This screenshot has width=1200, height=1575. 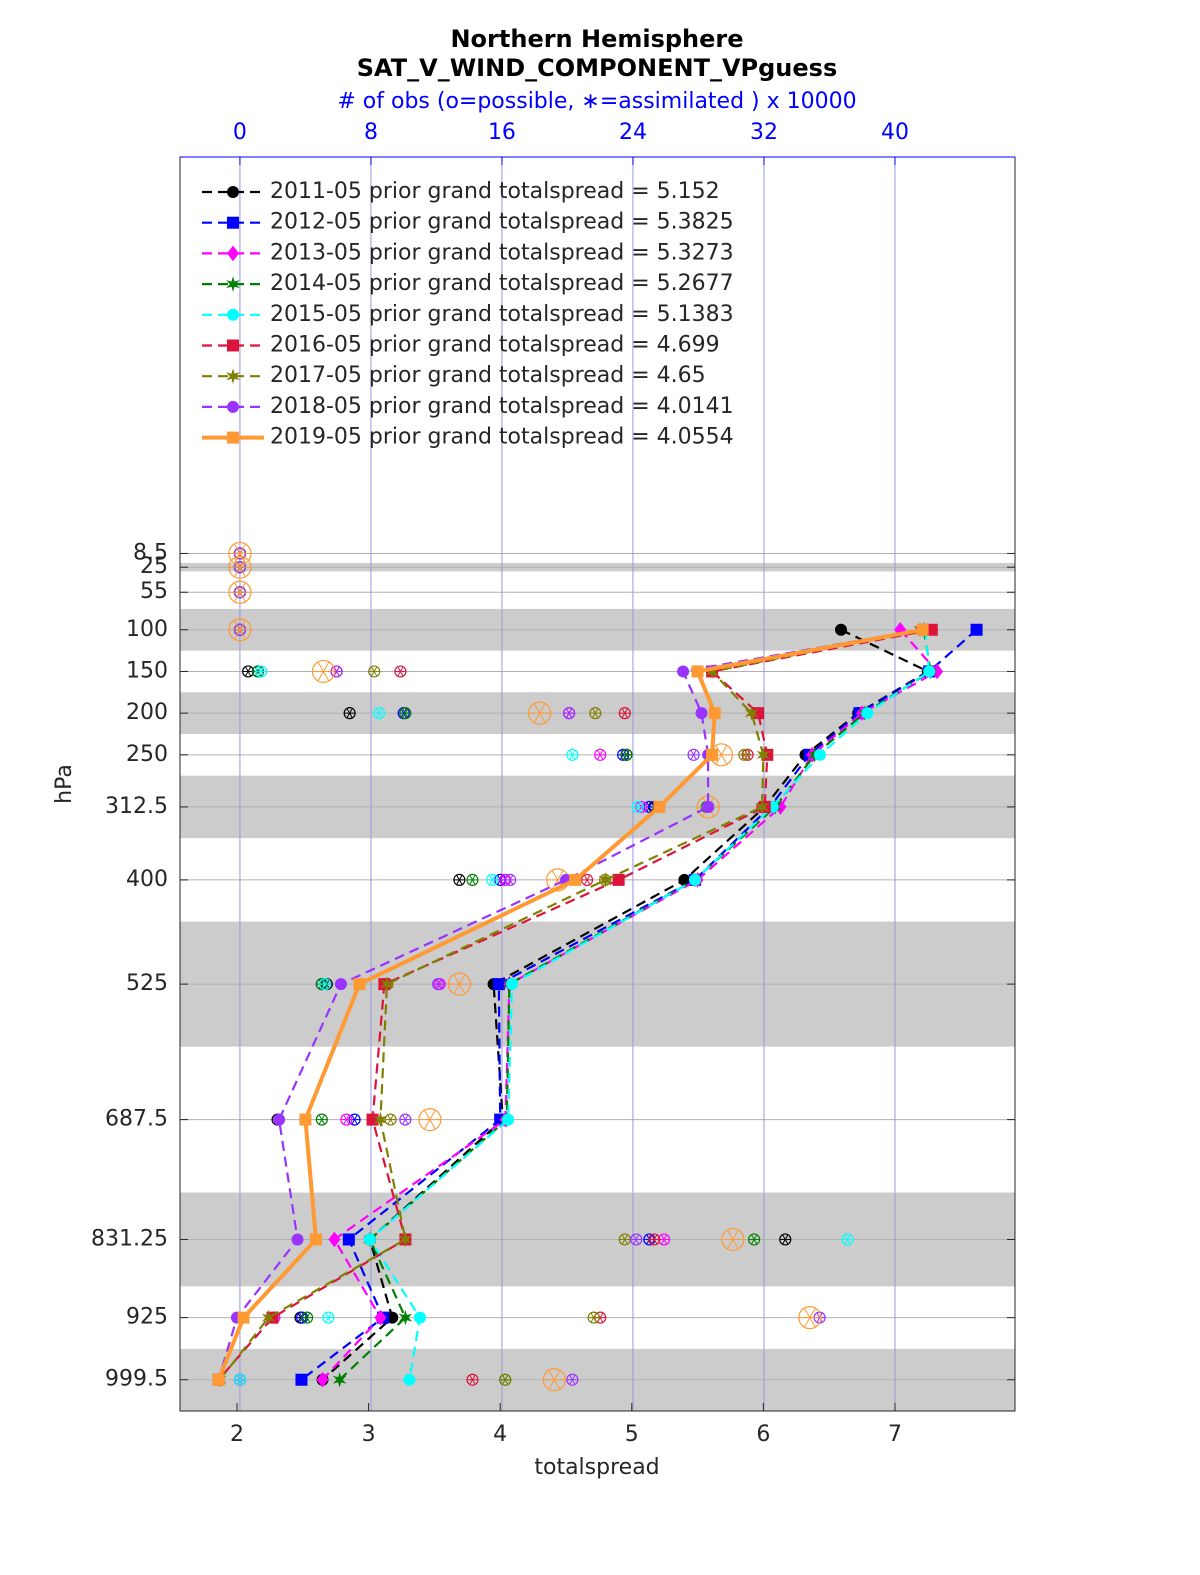 What do you see at coordinates (597, 68) in the screenshot?
I see `chart-subtitle: SAT_V_WIND_COMPONENT_VPguess` at bounding box center [597, 68].